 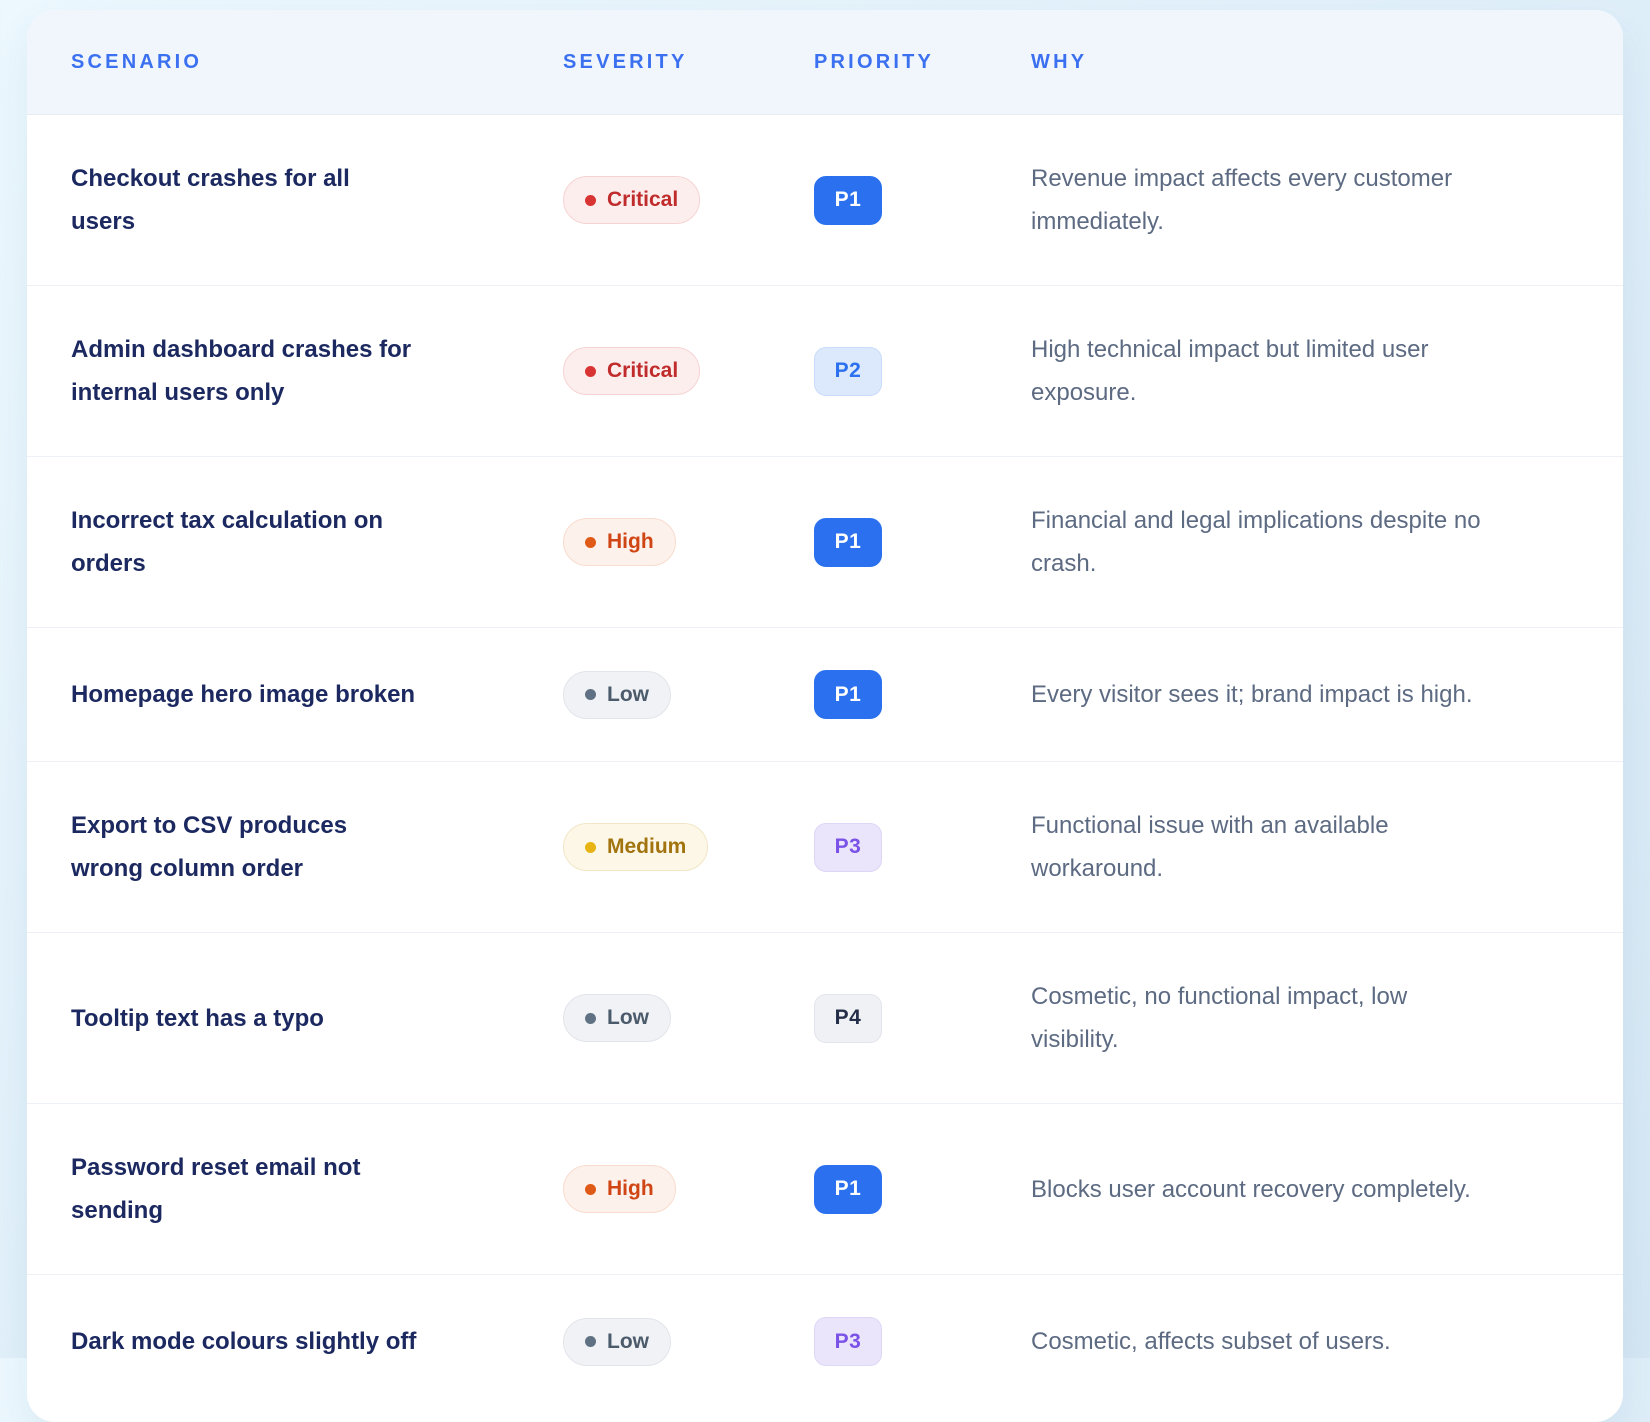 I want to click on scenario-text: Homepage hero image broken, so click(x=243, y=694).